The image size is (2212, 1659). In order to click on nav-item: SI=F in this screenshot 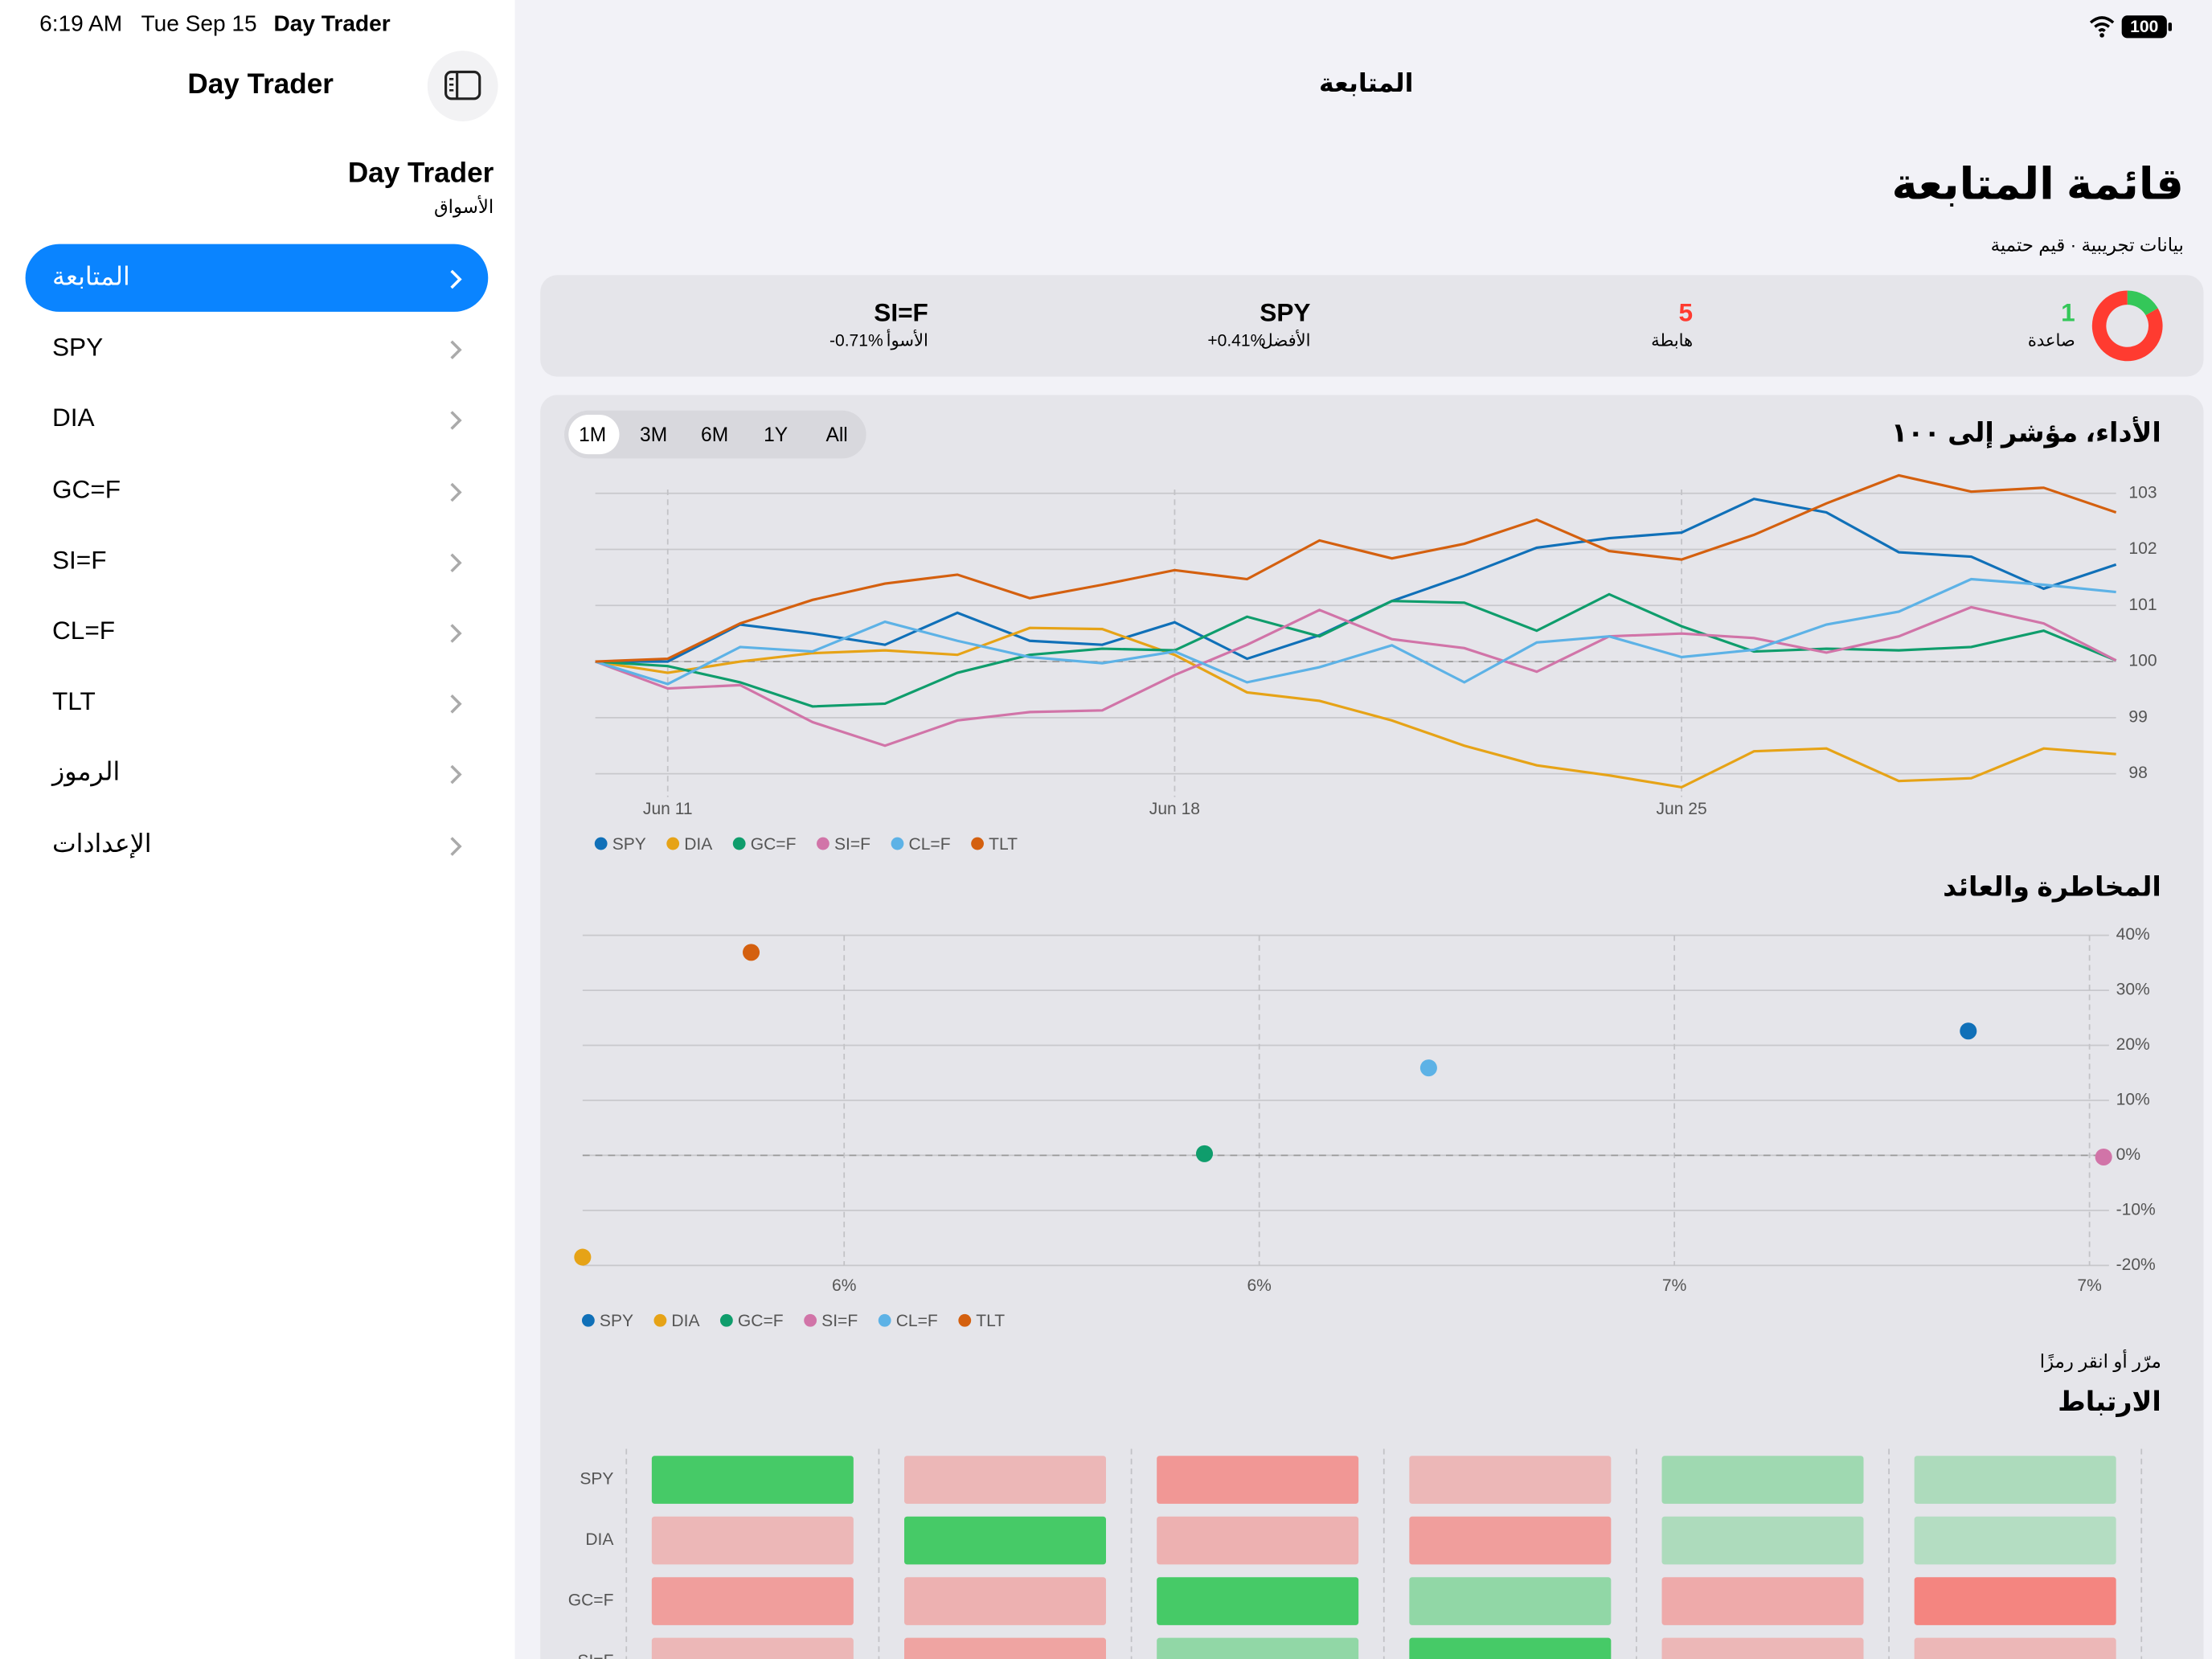, I will do `click(257, 561)`.